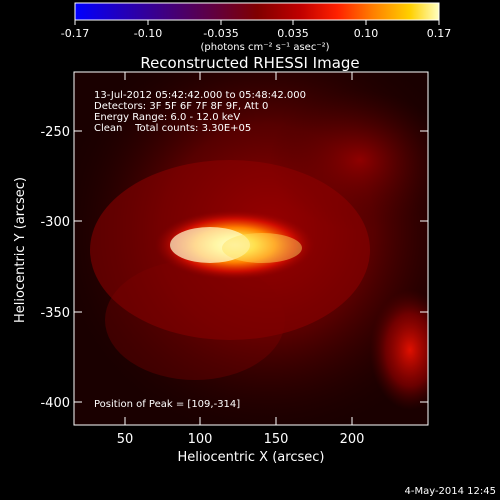  What do you see at coordinates (251, 457) in the screenshot?
I see `x-axis-label: Heliocentric X (arcsec)` at bounding box center [251, 457].